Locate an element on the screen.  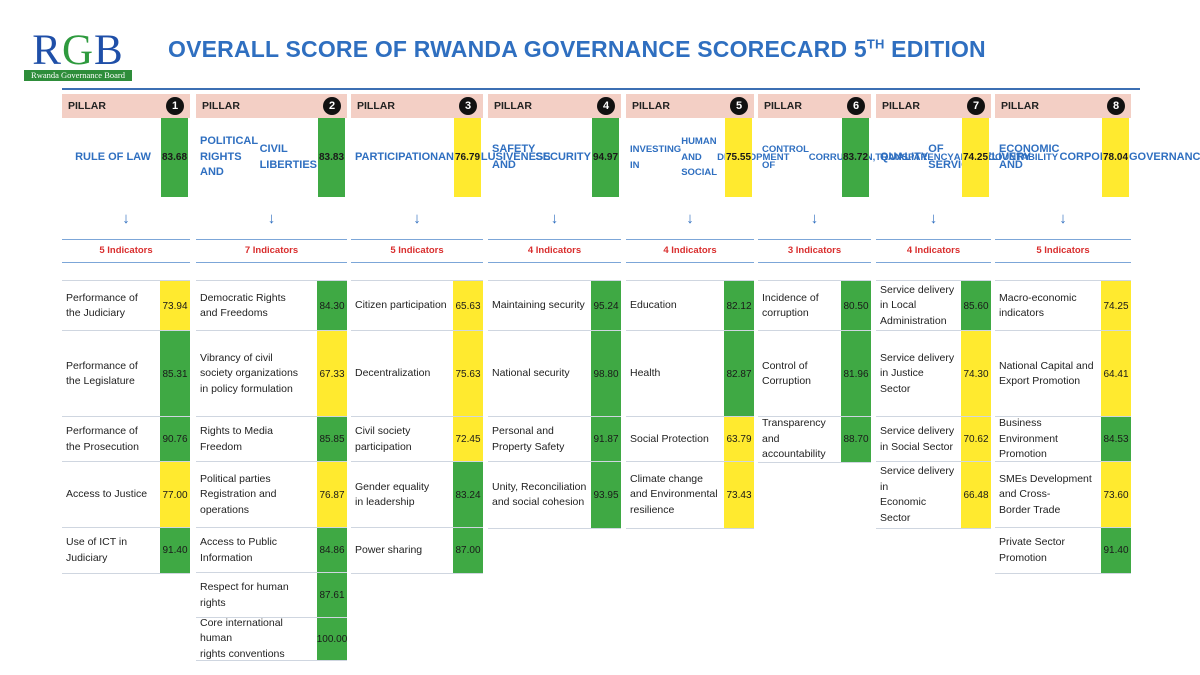
indicator-row: Civil society participation 72.45 is located at coordinates (417, 439).